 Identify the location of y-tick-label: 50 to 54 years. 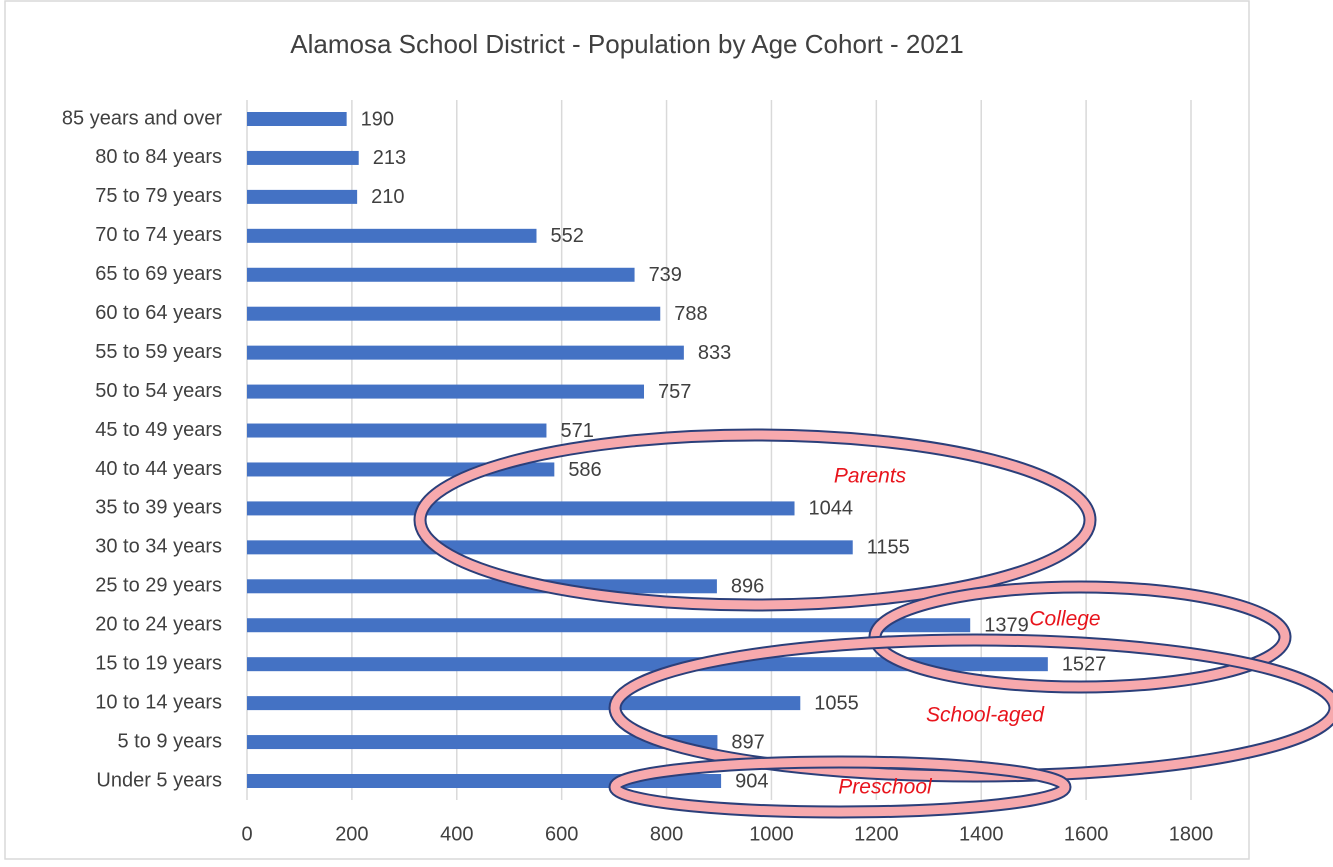
(158, 391).